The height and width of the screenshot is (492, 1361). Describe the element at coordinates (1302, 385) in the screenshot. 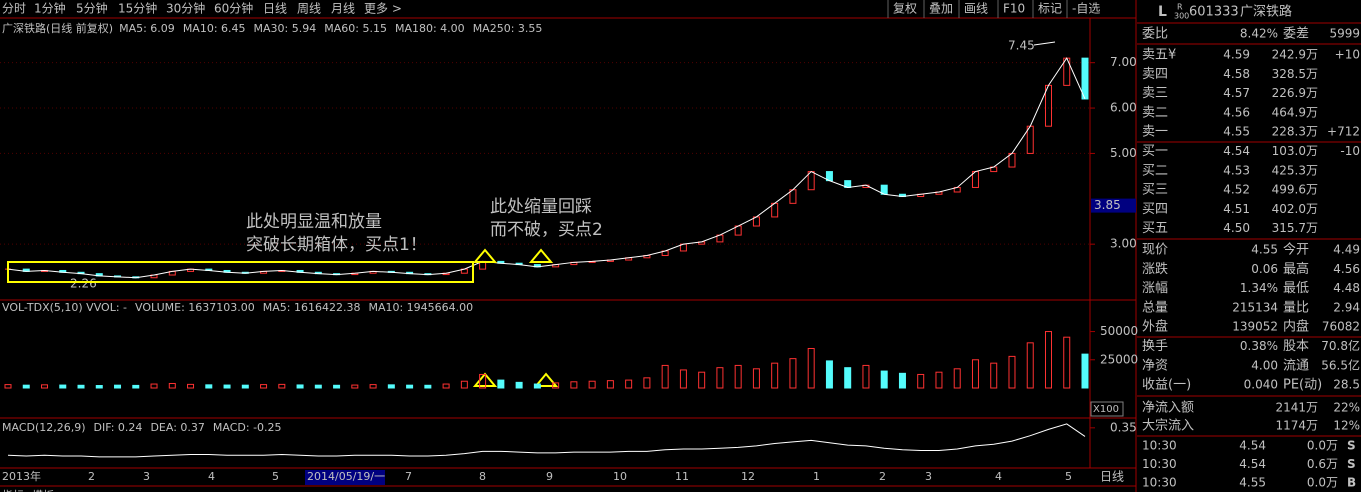

I see `stat-label: PE(动)` at that location.